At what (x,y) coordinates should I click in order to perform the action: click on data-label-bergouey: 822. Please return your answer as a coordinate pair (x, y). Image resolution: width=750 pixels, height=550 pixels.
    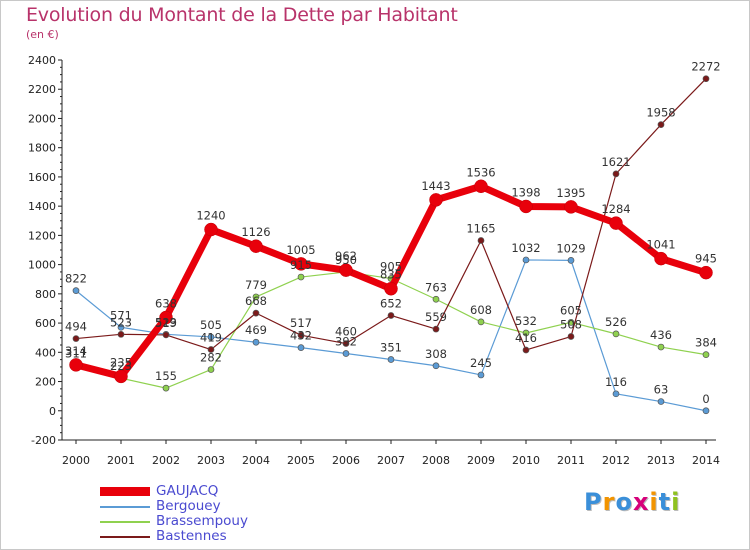
    Looking at the image, I should click on (76, 279).